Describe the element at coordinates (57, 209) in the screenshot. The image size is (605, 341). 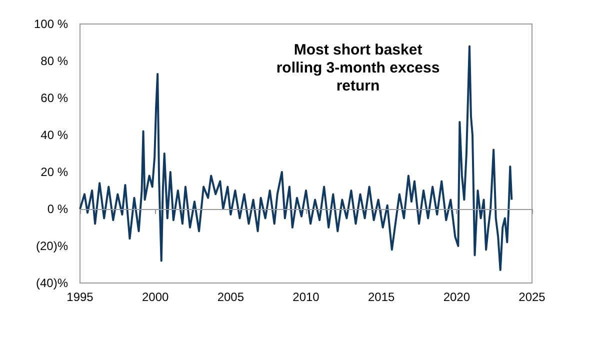
I see `y-tick-label: 0 %` at that location.